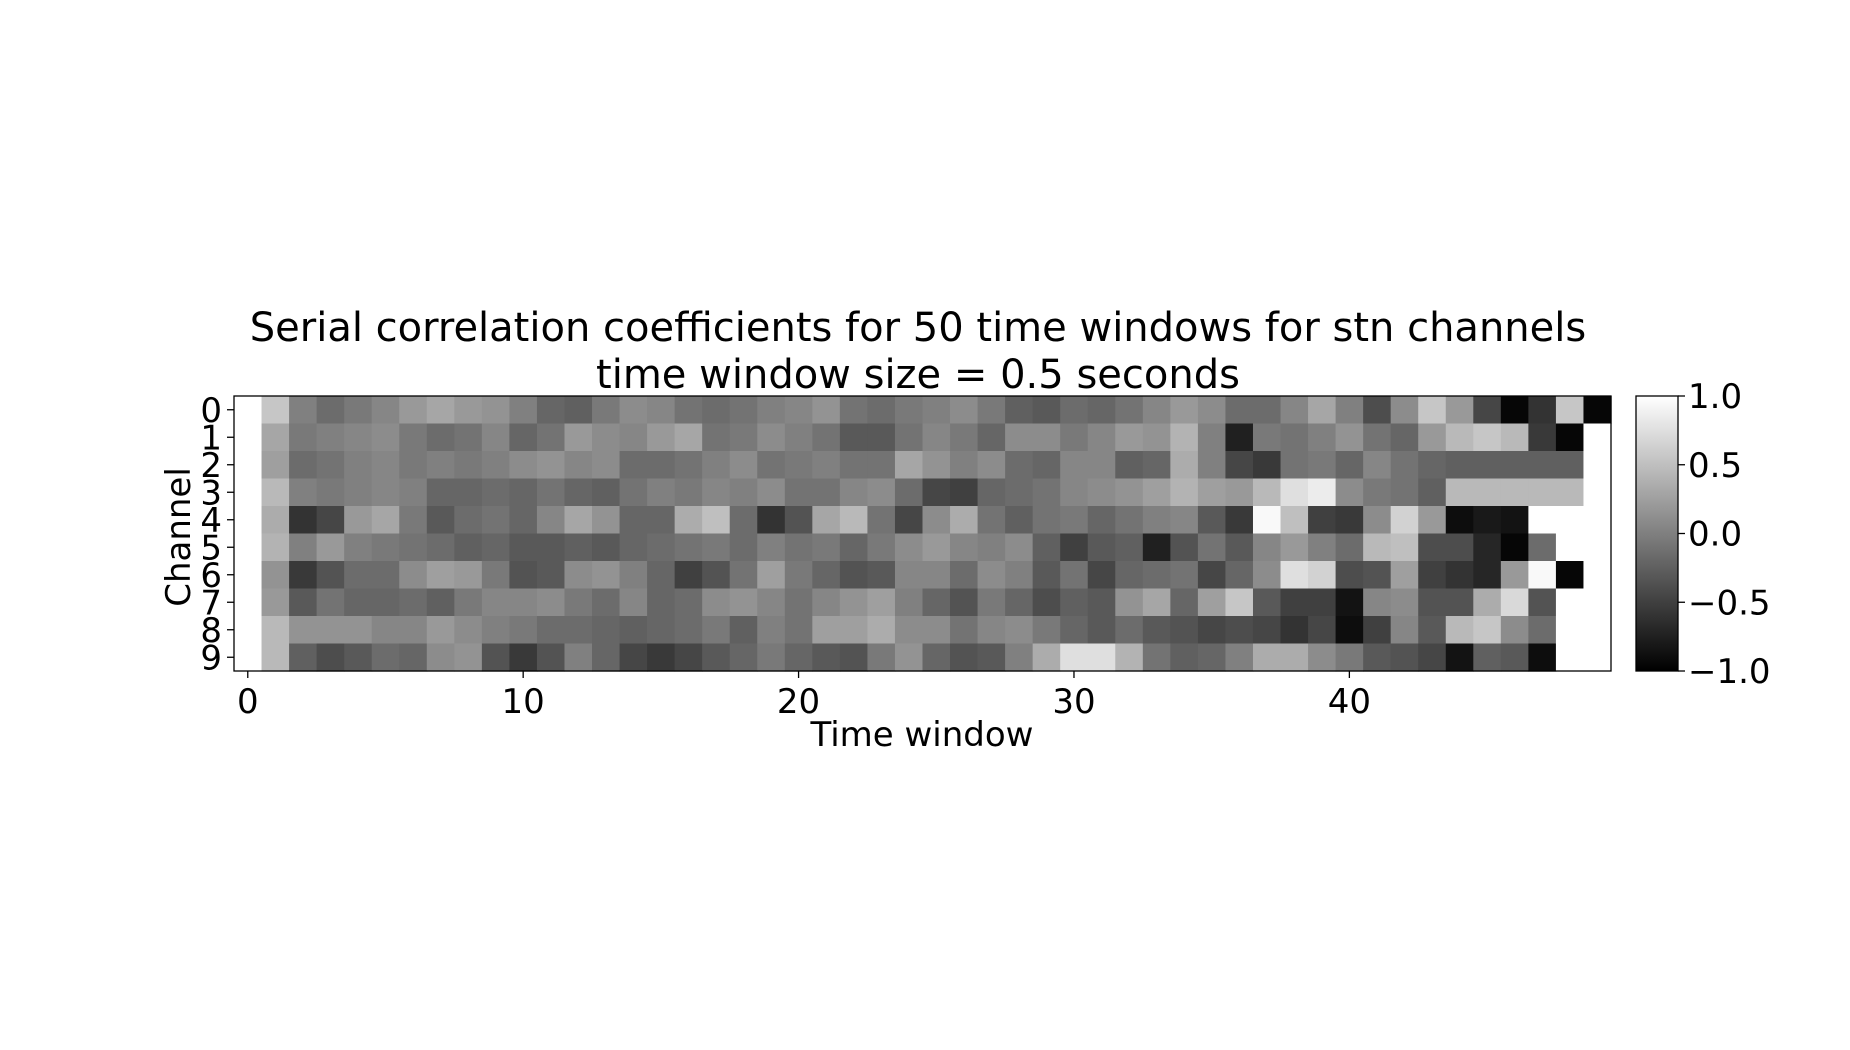  Describe the element at coordinates (211, 548) in the screenshot. I see `y-tick-label: 5` at that location.